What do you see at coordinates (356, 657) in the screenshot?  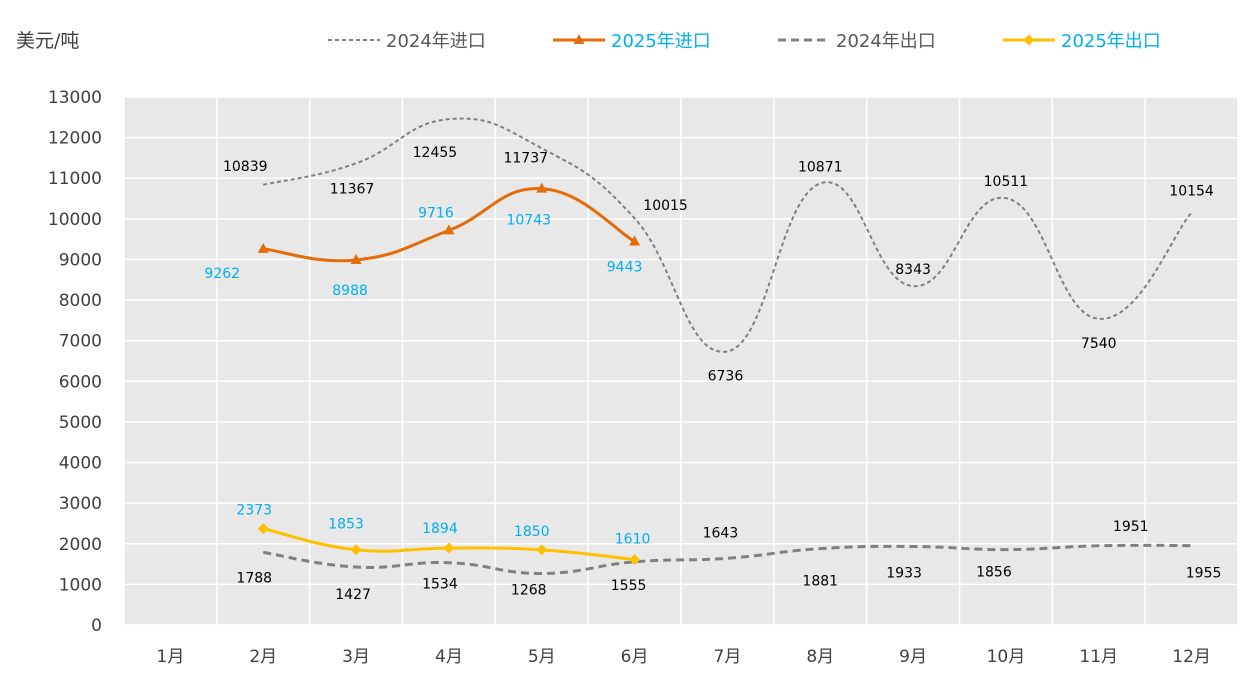 I see `x-tick-label: 3月` at bounding box center [356, 657].